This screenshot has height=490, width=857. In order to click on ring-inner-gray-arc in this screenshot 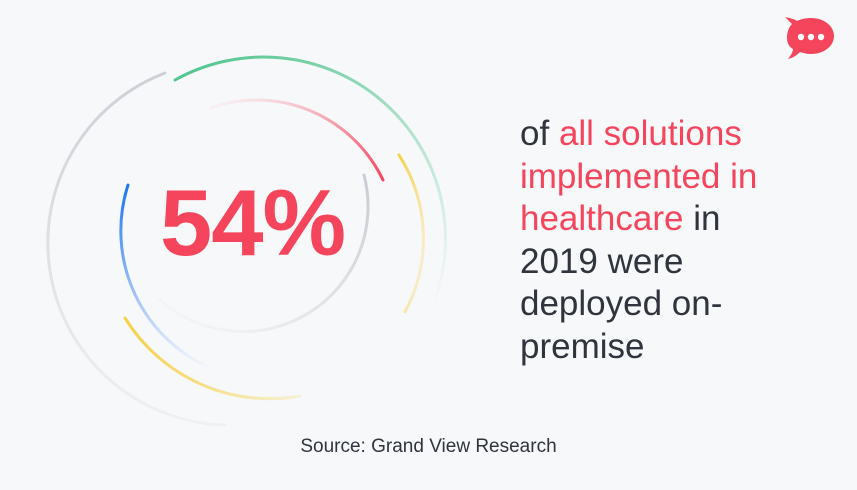, I will do `click(264, 253)`.